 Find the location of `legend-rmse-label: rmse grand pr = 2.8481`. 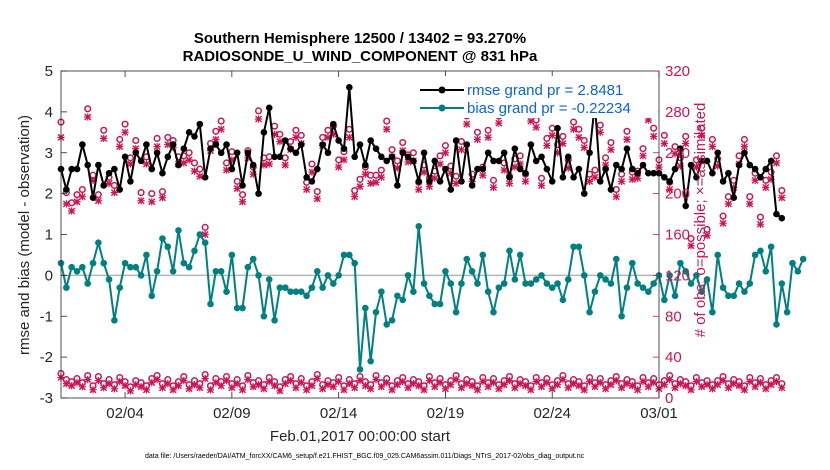

legend-rmse-label: rmse grand pr = 2.8481 is located at coordinates (545, 90).